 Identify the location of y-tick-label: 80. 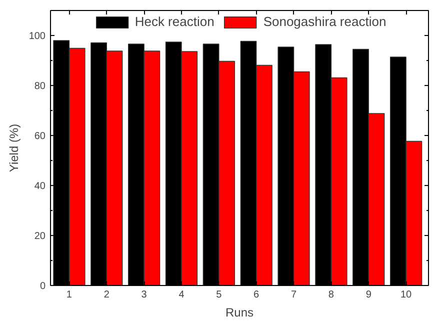
(40, 86).